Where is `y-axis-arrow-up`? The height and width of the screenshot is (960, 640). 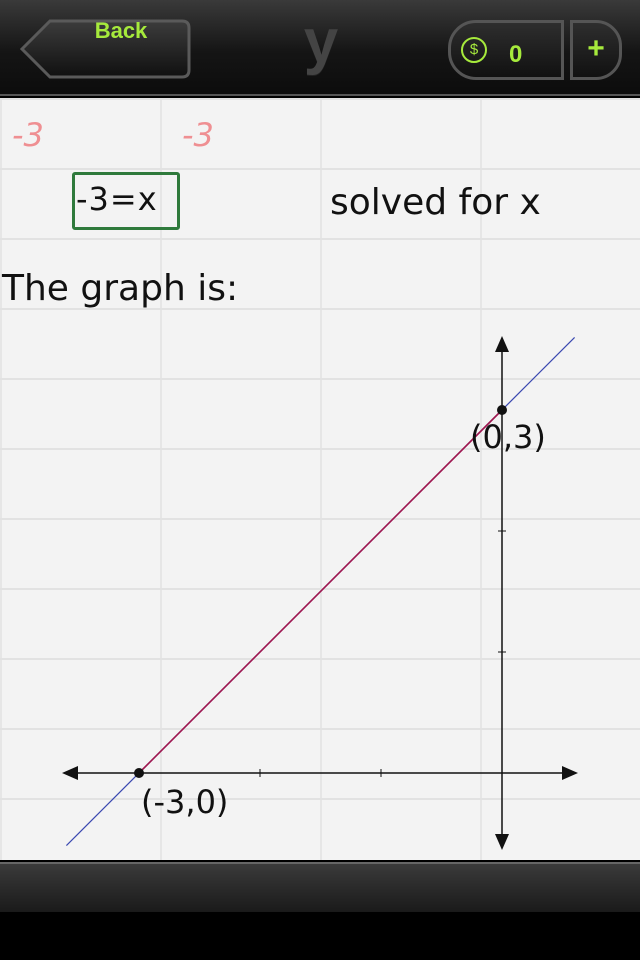
y-axis-arrow-up is located at coordinates (502, 344).